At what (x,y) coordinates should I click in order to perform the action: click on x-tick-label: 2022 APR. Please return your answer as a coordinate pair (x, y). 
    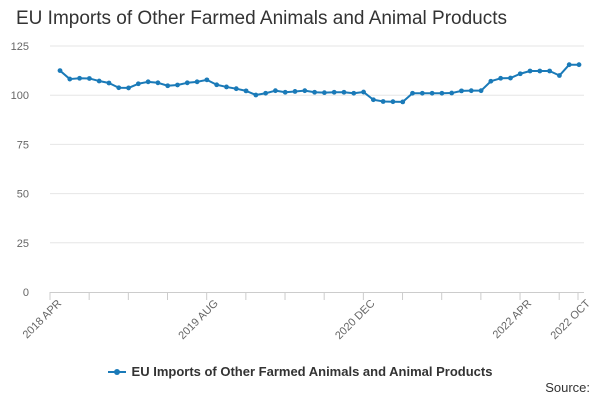
    Looking at the image, I should click on (513, 320).